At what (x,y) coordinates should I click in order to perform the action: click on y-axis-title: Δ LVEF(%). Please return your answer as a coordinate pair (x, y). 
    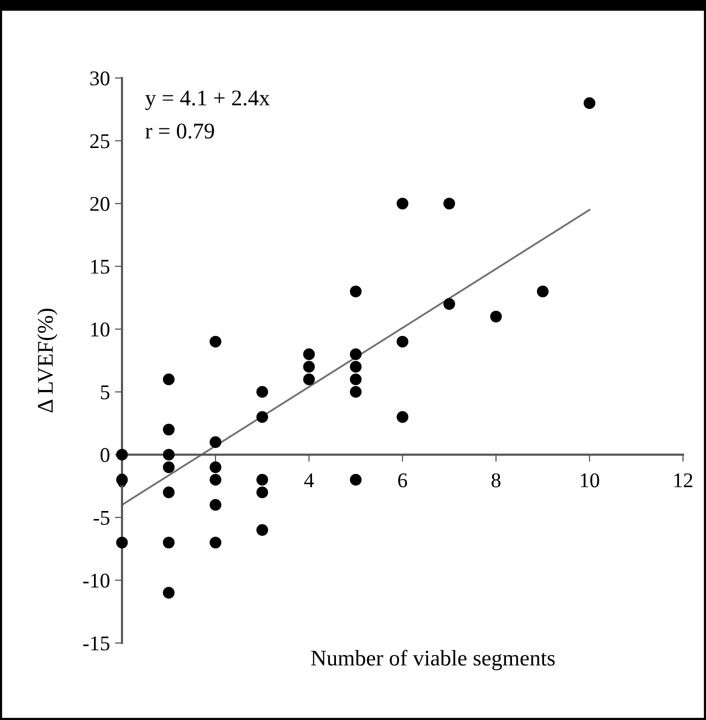
    Looking at the image, I should click on (47, 360).